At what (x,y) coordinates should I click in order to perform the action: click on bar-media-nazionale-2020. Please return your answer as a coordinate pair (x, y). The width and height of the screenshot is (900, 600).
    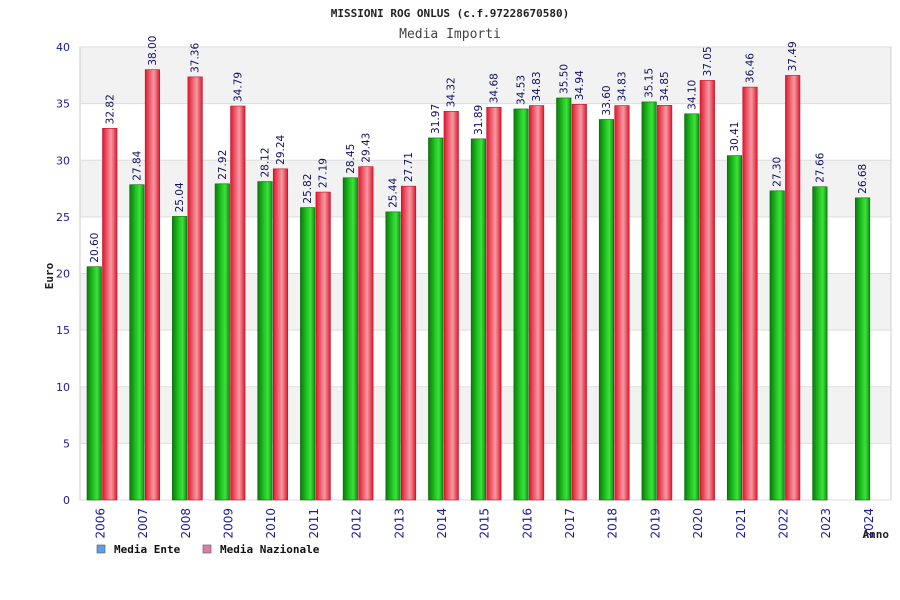
    Looking at the image, I should click on (707, 290).